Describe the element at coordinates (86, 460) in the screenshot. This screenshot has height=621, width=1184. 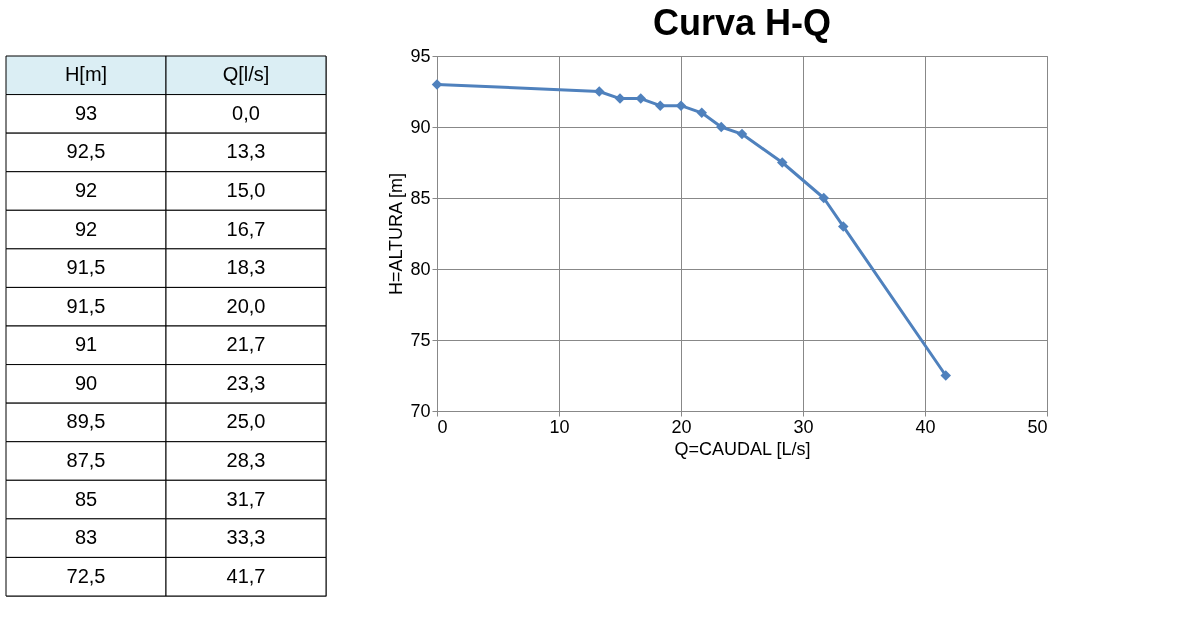
I see `text: 87,5` at that location.